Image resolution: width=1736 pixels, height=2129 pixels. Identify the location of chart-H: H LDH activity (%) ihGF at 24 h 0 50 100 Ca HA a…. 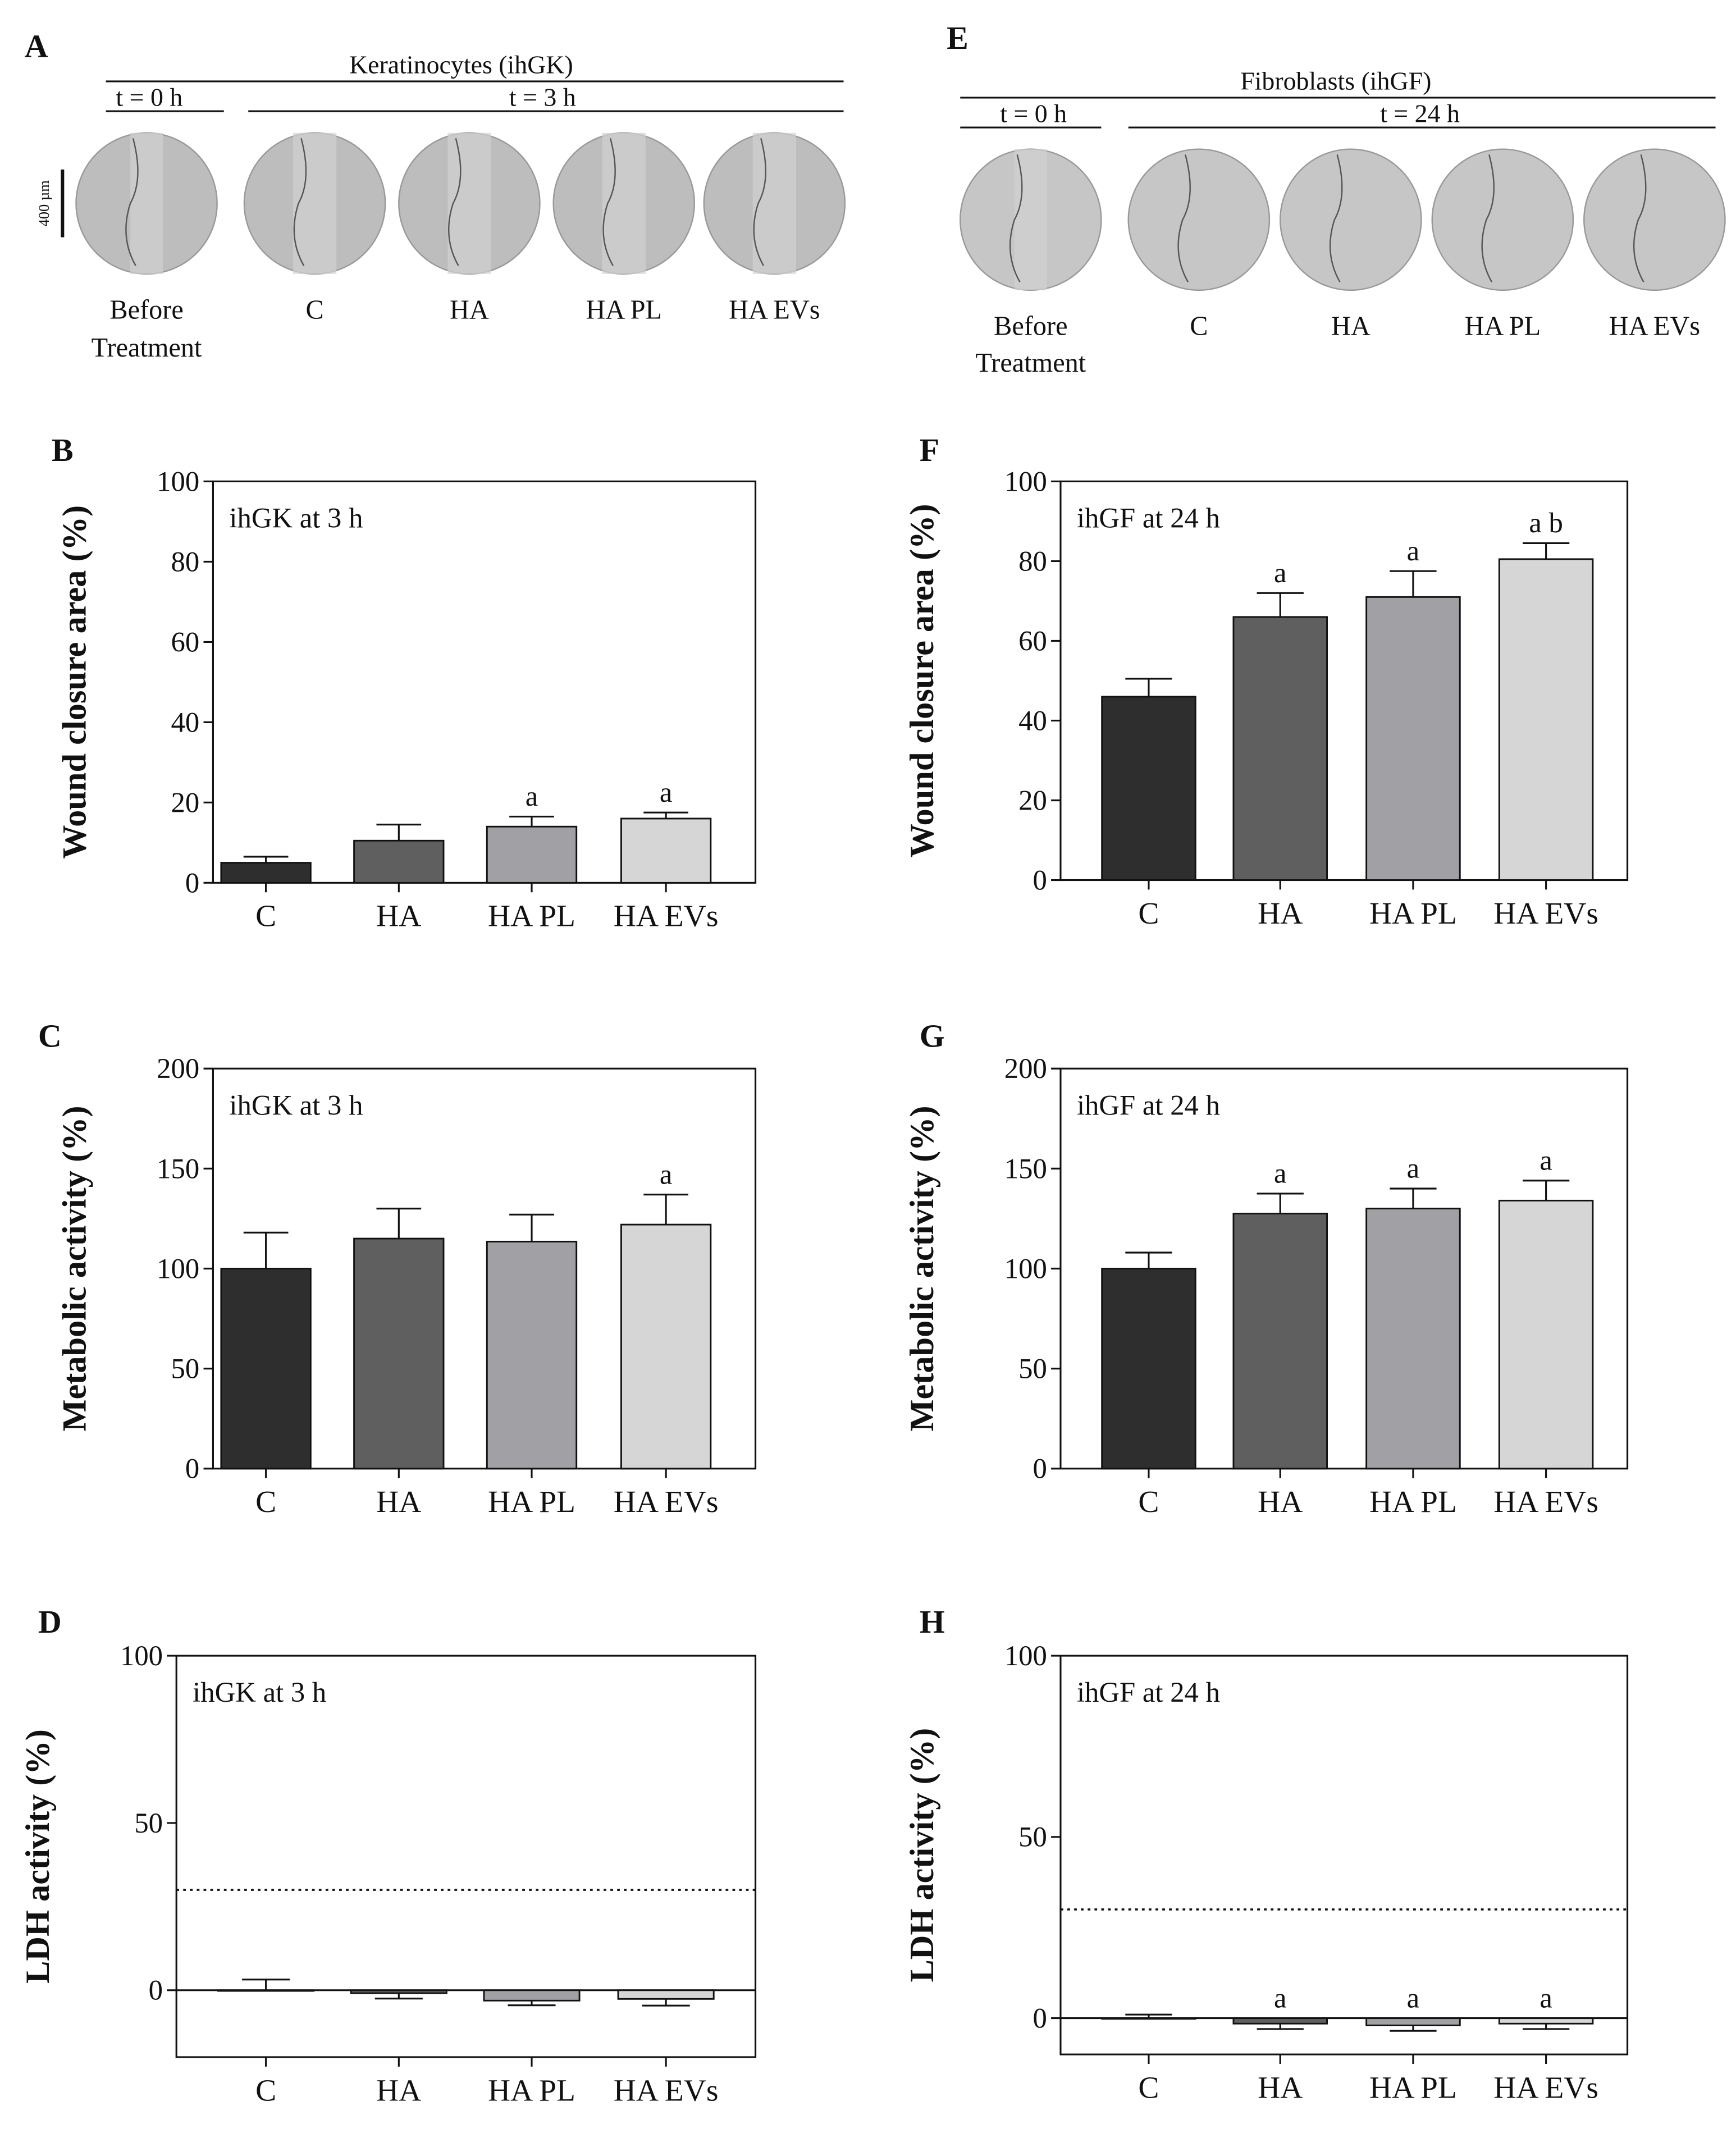
(1266, 1854).